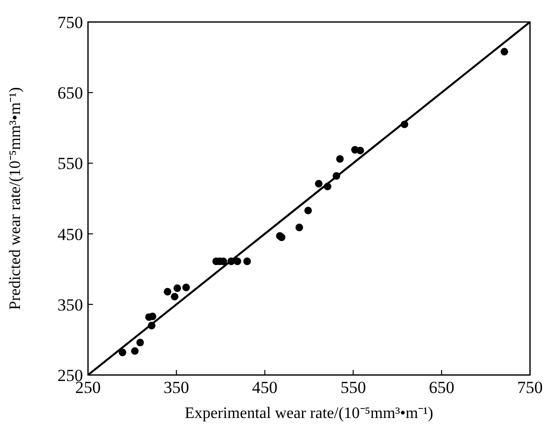 The width and height of the screenshot is (544, 430). Describe the element at coordinates (70, 22) in the screenshot. I see `y-tick-label: 750` at that location.